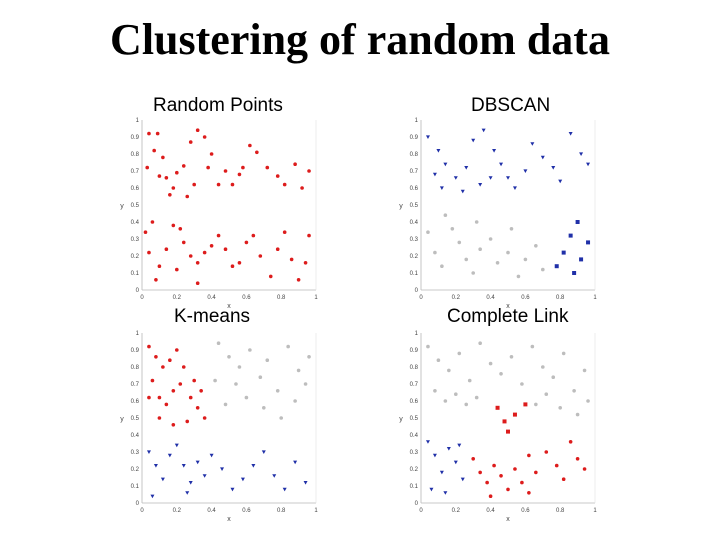  Describe the element at coordinates (414, 206) in the screenshot. I see `y-tick-label: 0.5` at that location.